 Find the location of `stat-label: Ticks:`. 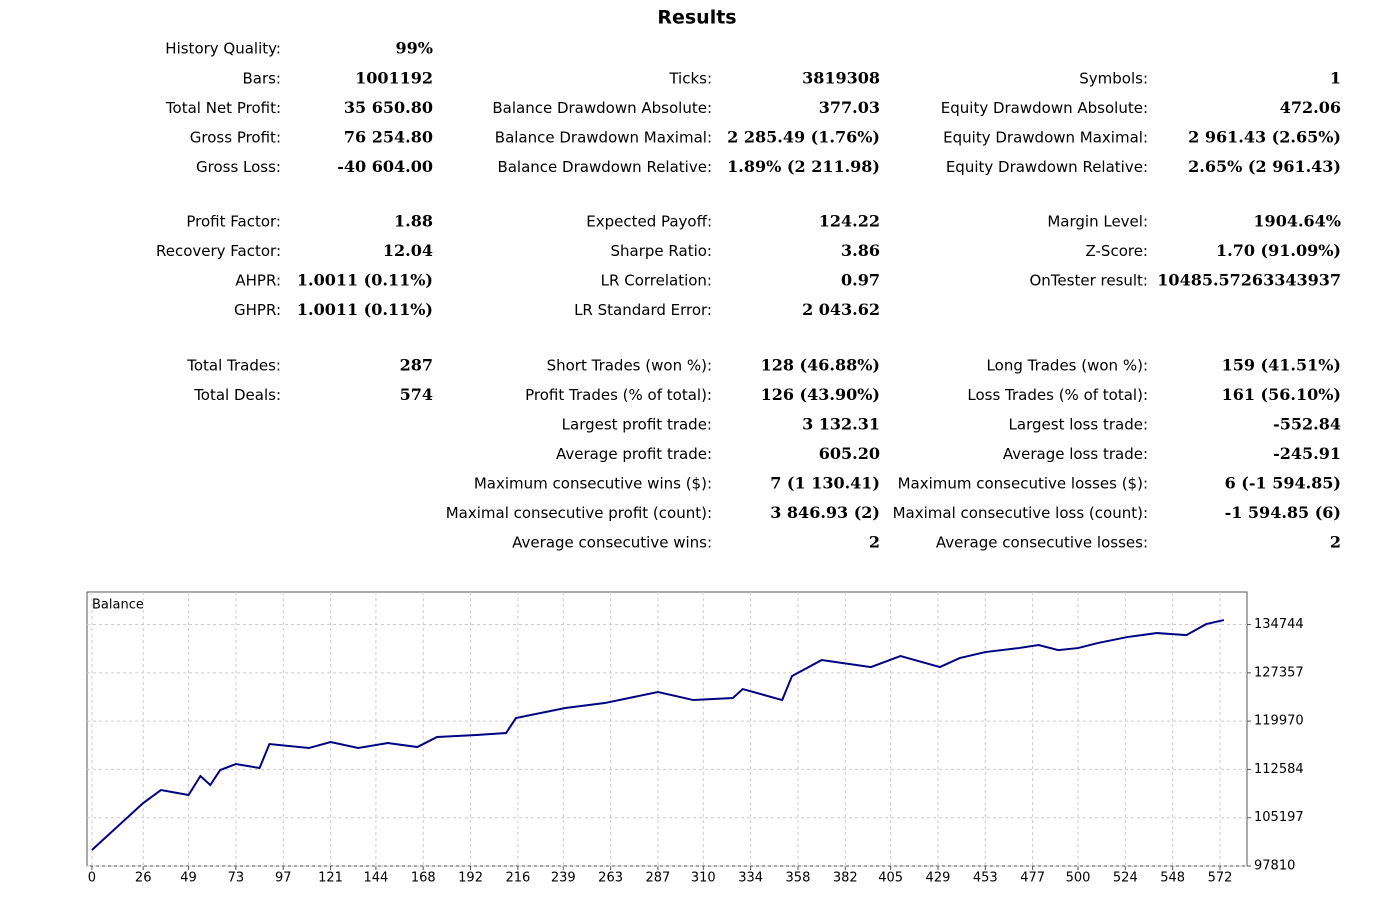

stat-label: Ticks: is located at coordinates (690, 79).